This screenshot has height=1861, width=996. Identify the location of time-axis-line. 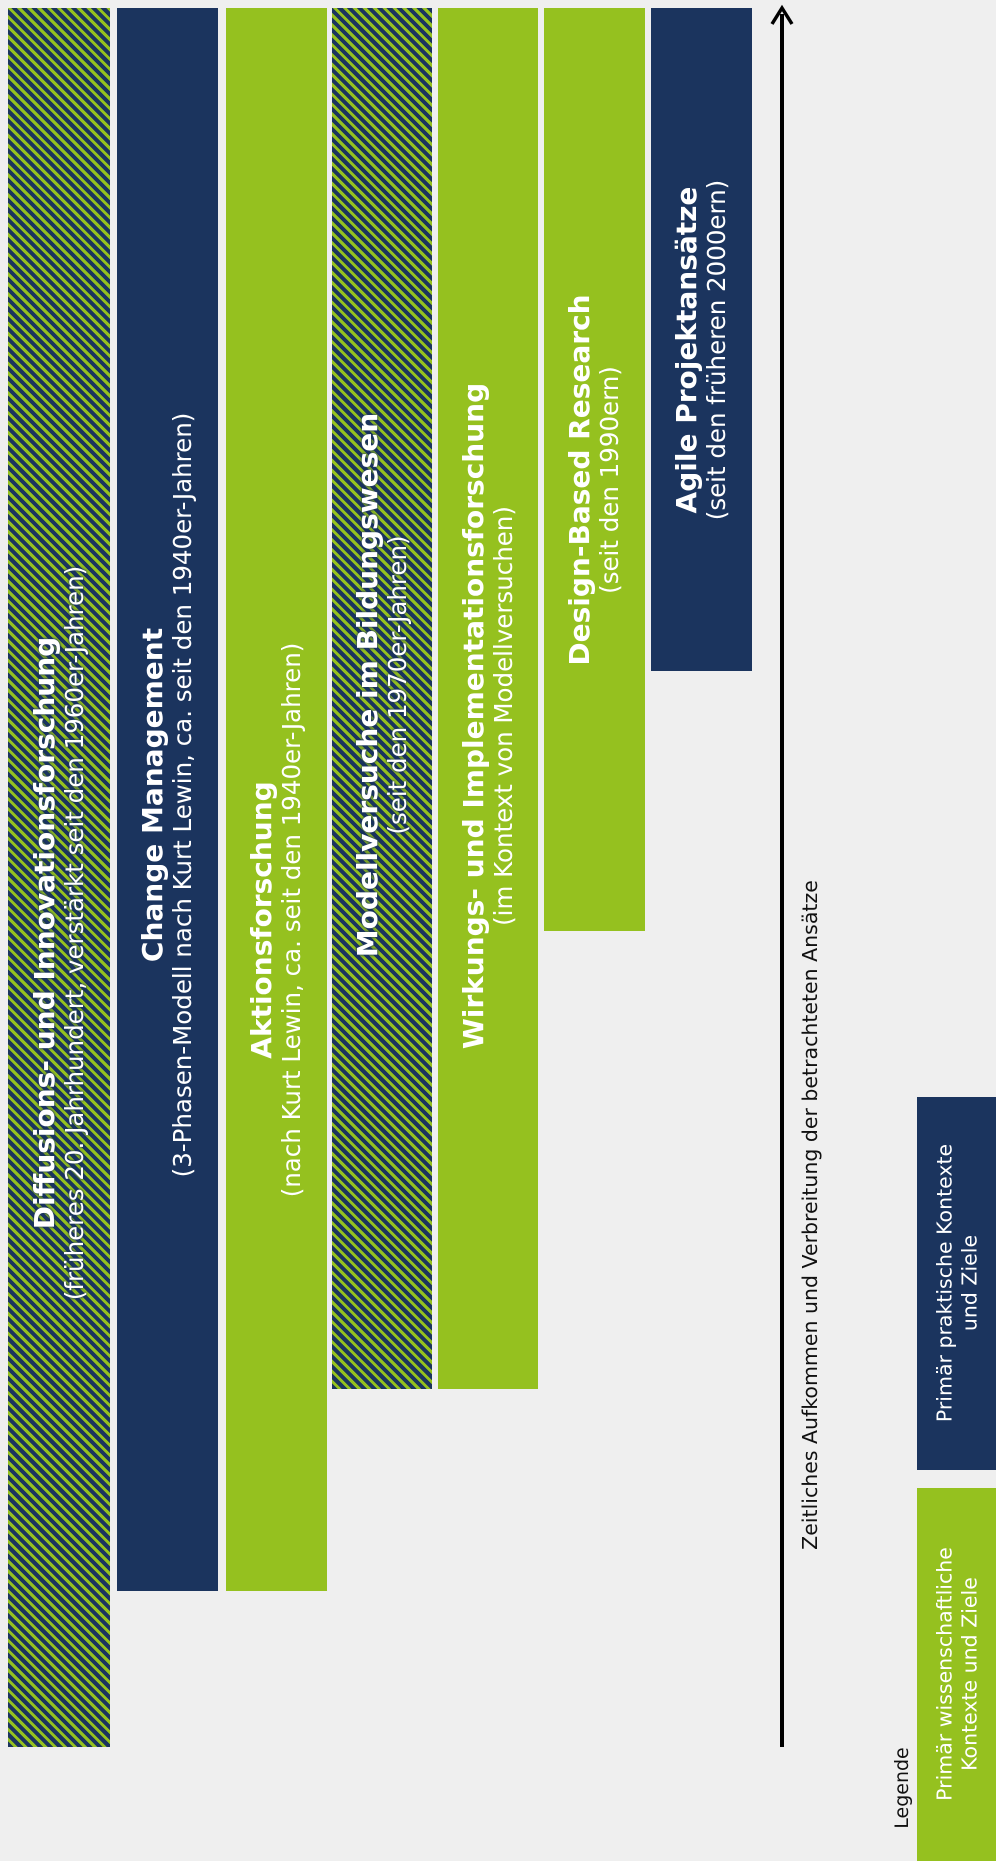
(782, 880).